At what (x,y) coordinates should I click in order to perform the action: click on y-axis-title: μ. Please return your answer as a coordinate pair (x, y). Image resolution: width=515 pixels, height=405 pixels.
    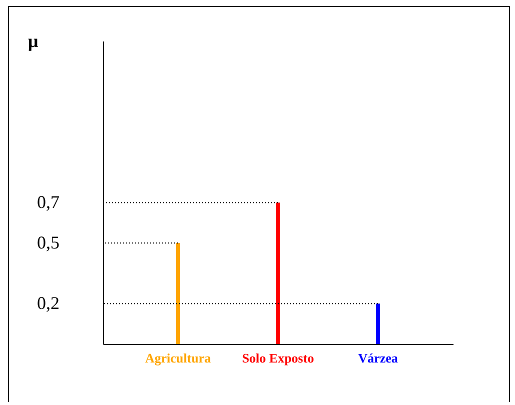
    Looking at the image, I should click on (33, 41).